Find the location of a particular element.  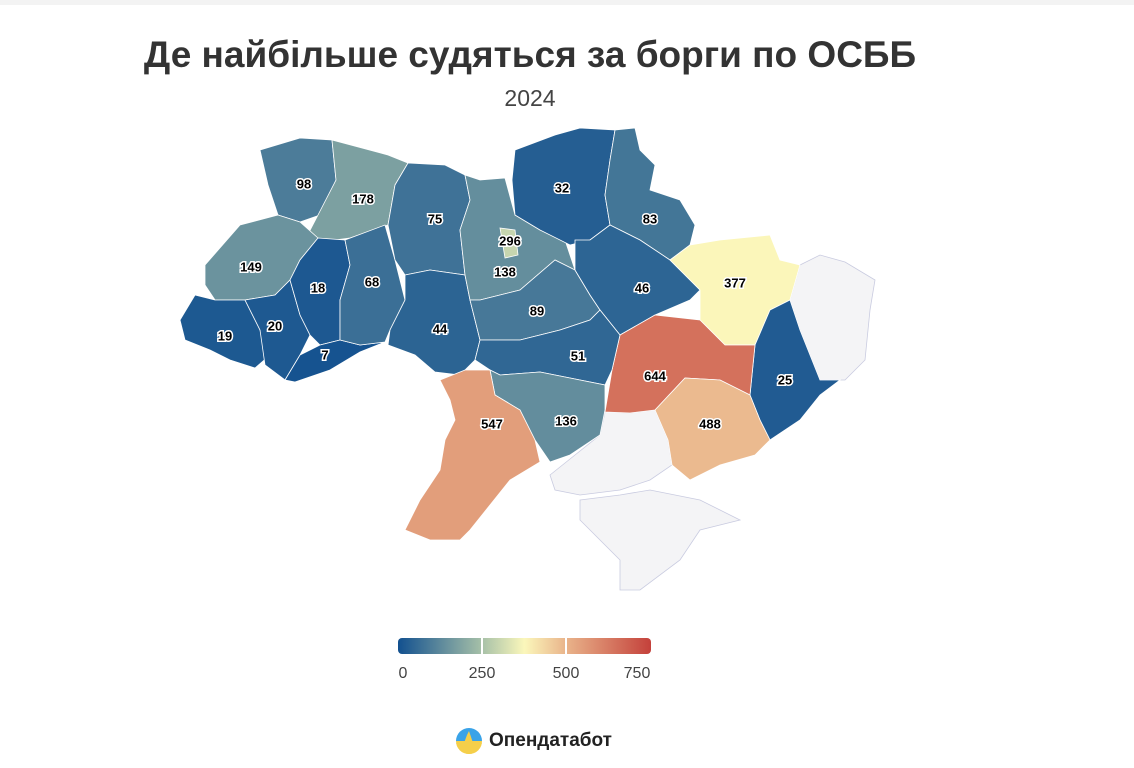

region-value-label: 75 is located at coordinates (435, 218).